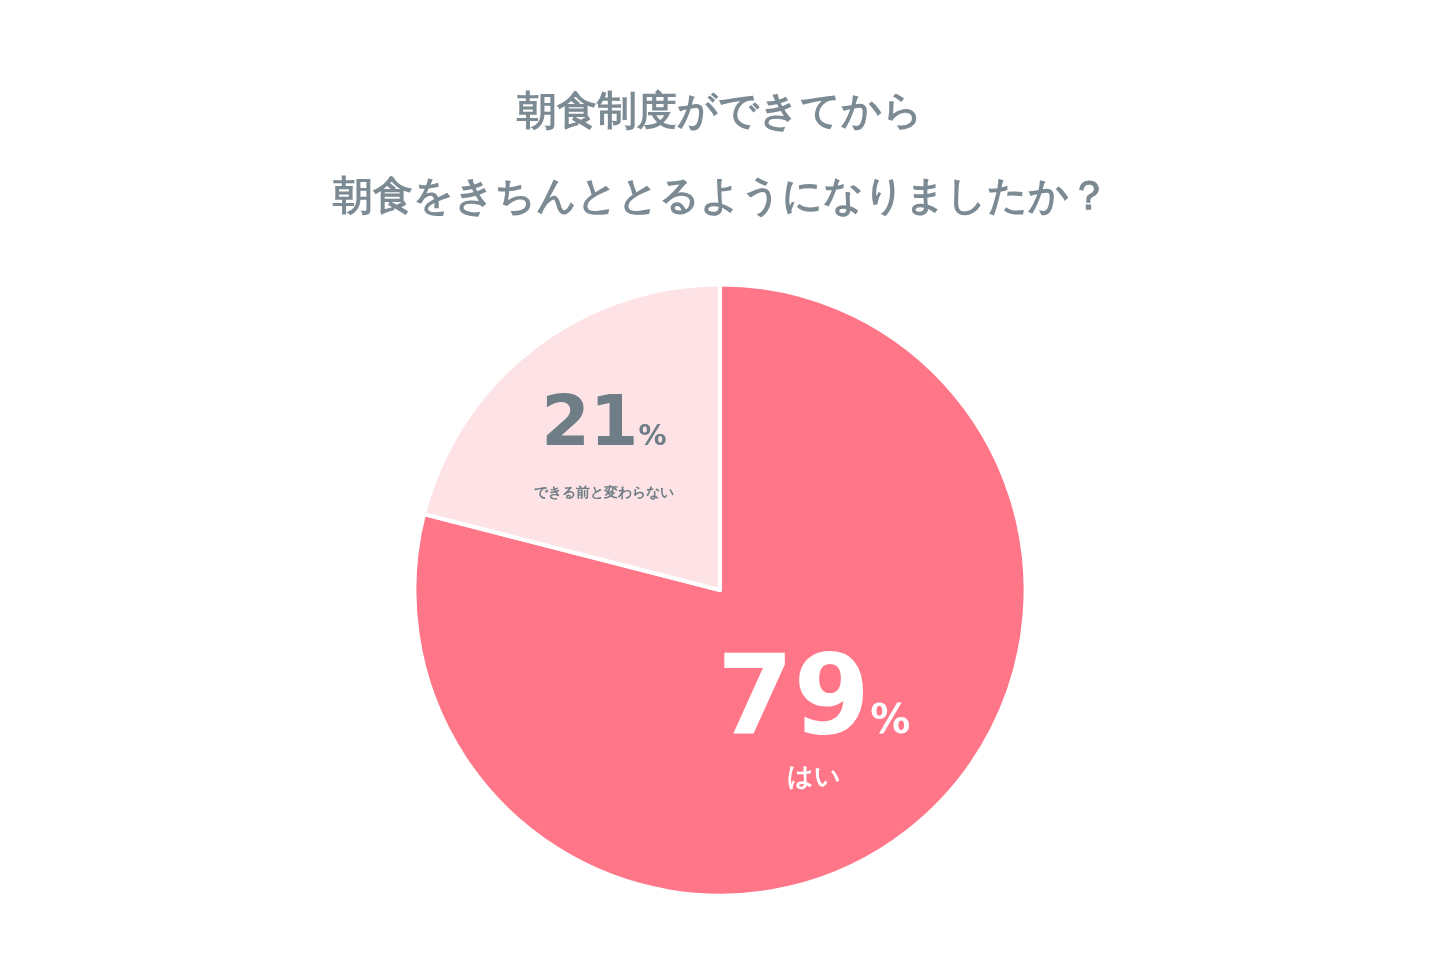 This screenshot has width=1440, height=961. What do you see at coordinates (814, 694) in the screenshot?
I see `data-label: 79%` at bounding box center [814, 694].